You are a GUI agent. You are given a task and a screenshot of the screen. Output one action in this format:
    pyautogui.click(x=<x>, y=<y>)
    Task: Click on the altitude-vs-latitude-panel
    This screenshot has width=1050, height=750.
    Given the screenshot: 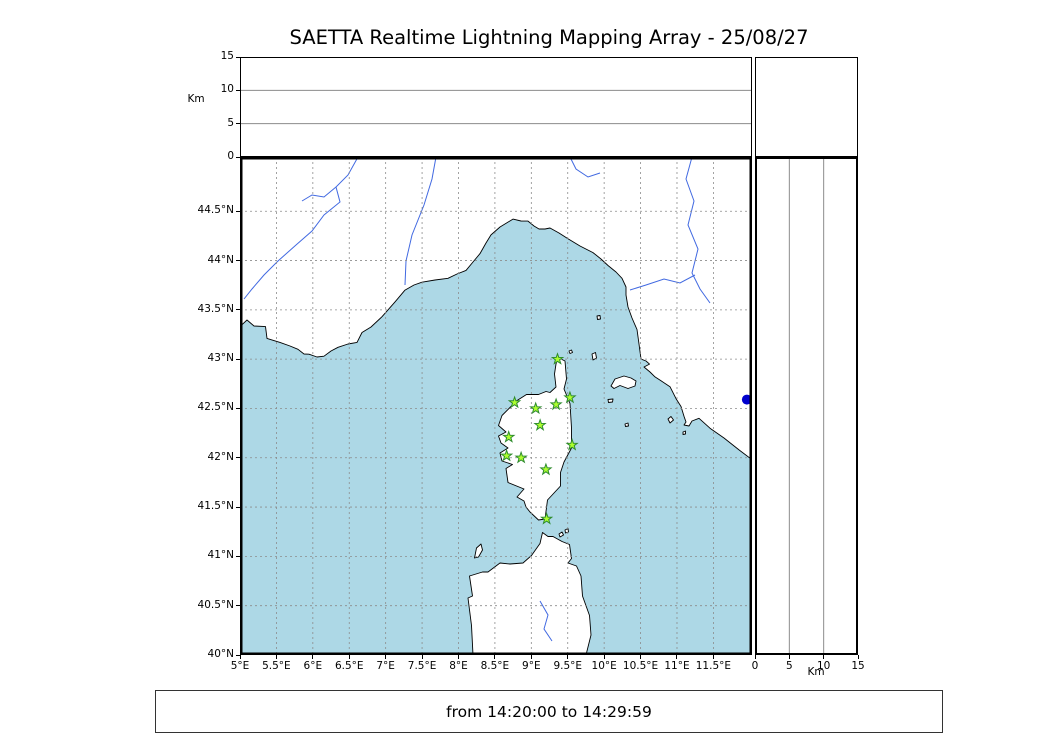 What is the action you would take?
    pyautogui.click(x=806, y=406)
    